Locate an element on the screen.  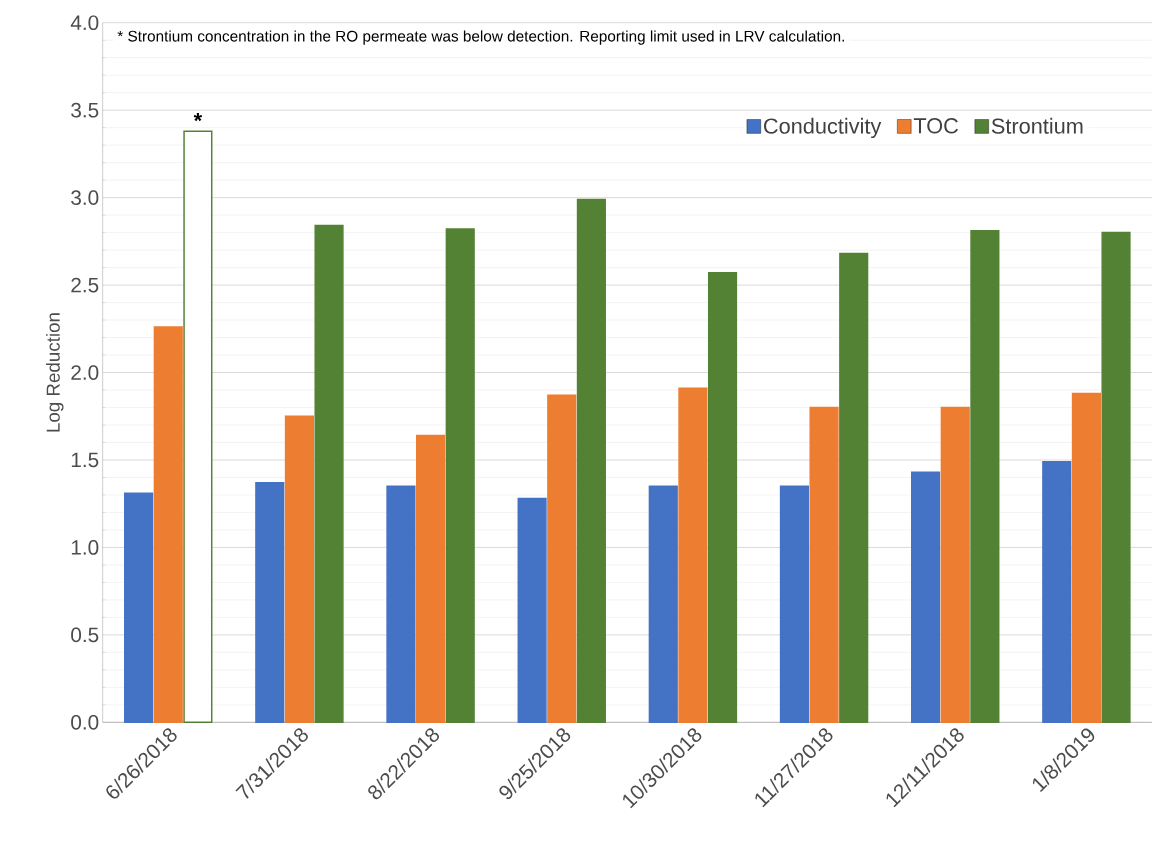
annotation: * Strontium concentration in the RO permeate was below detection. Reporting limit used in LRV calculation. is located at coordinates (480, 37).